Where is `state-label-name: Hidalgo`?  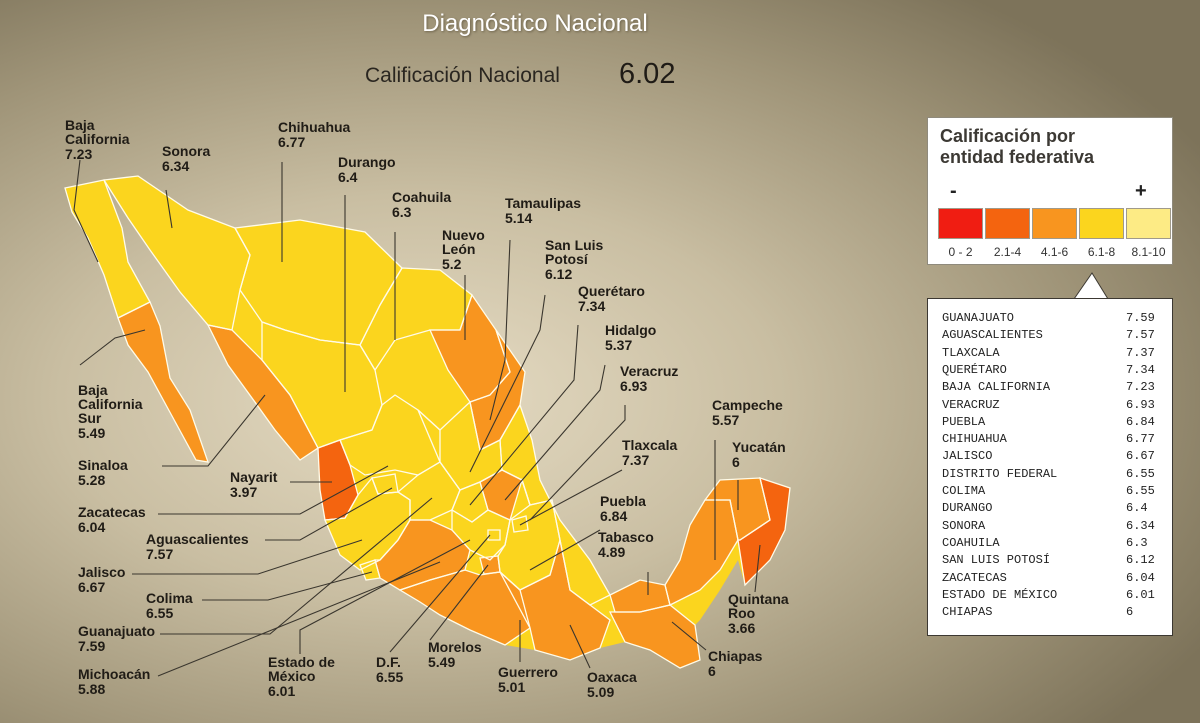 state-label-name: Hidalgo is located at coordinates (630, 330).